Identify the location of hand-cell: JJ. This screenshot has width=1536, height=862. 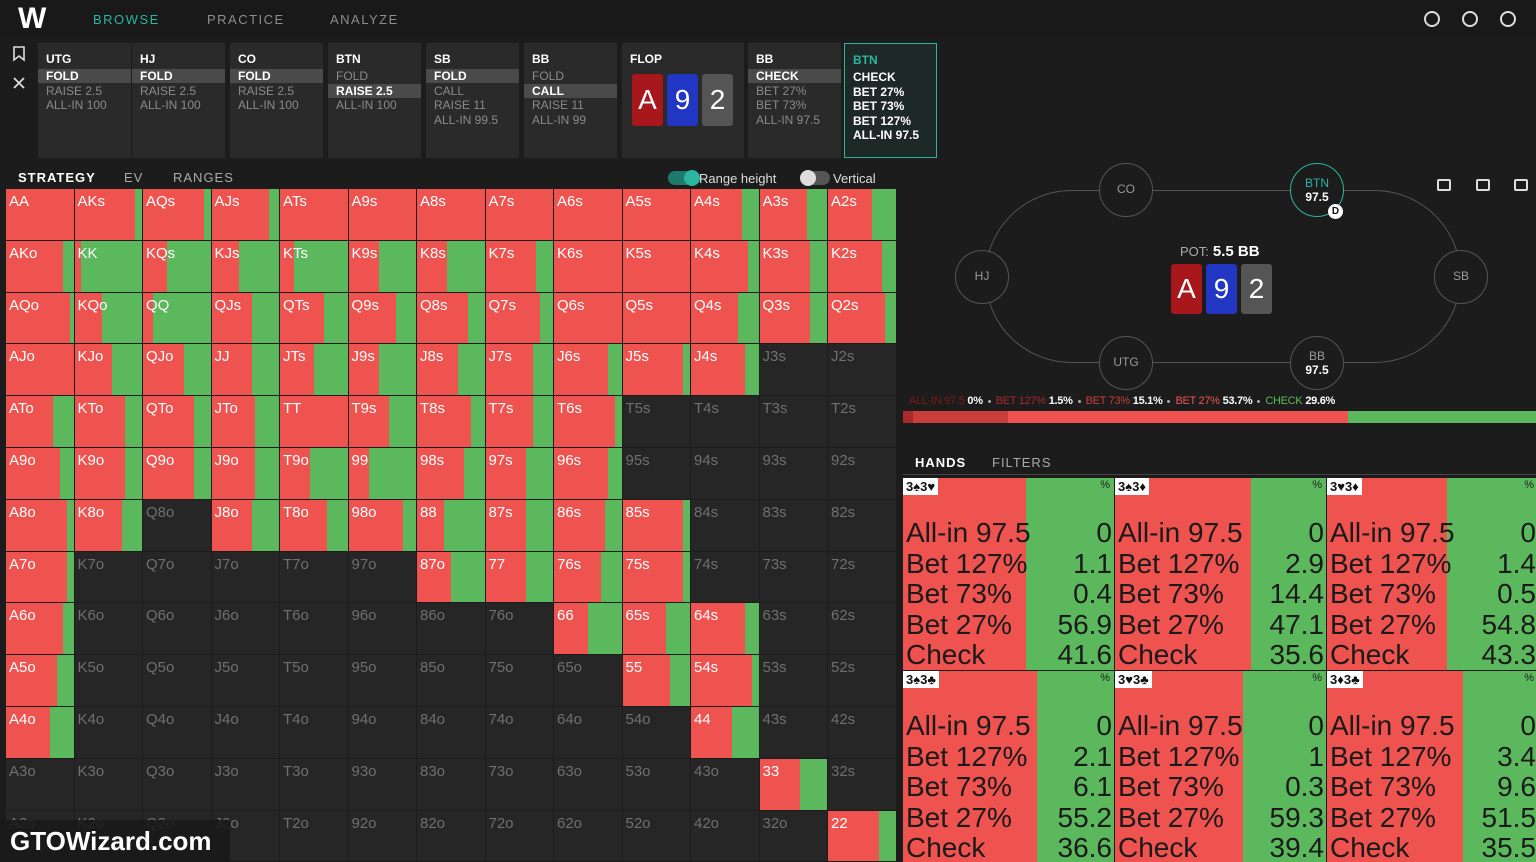
(245, 370).